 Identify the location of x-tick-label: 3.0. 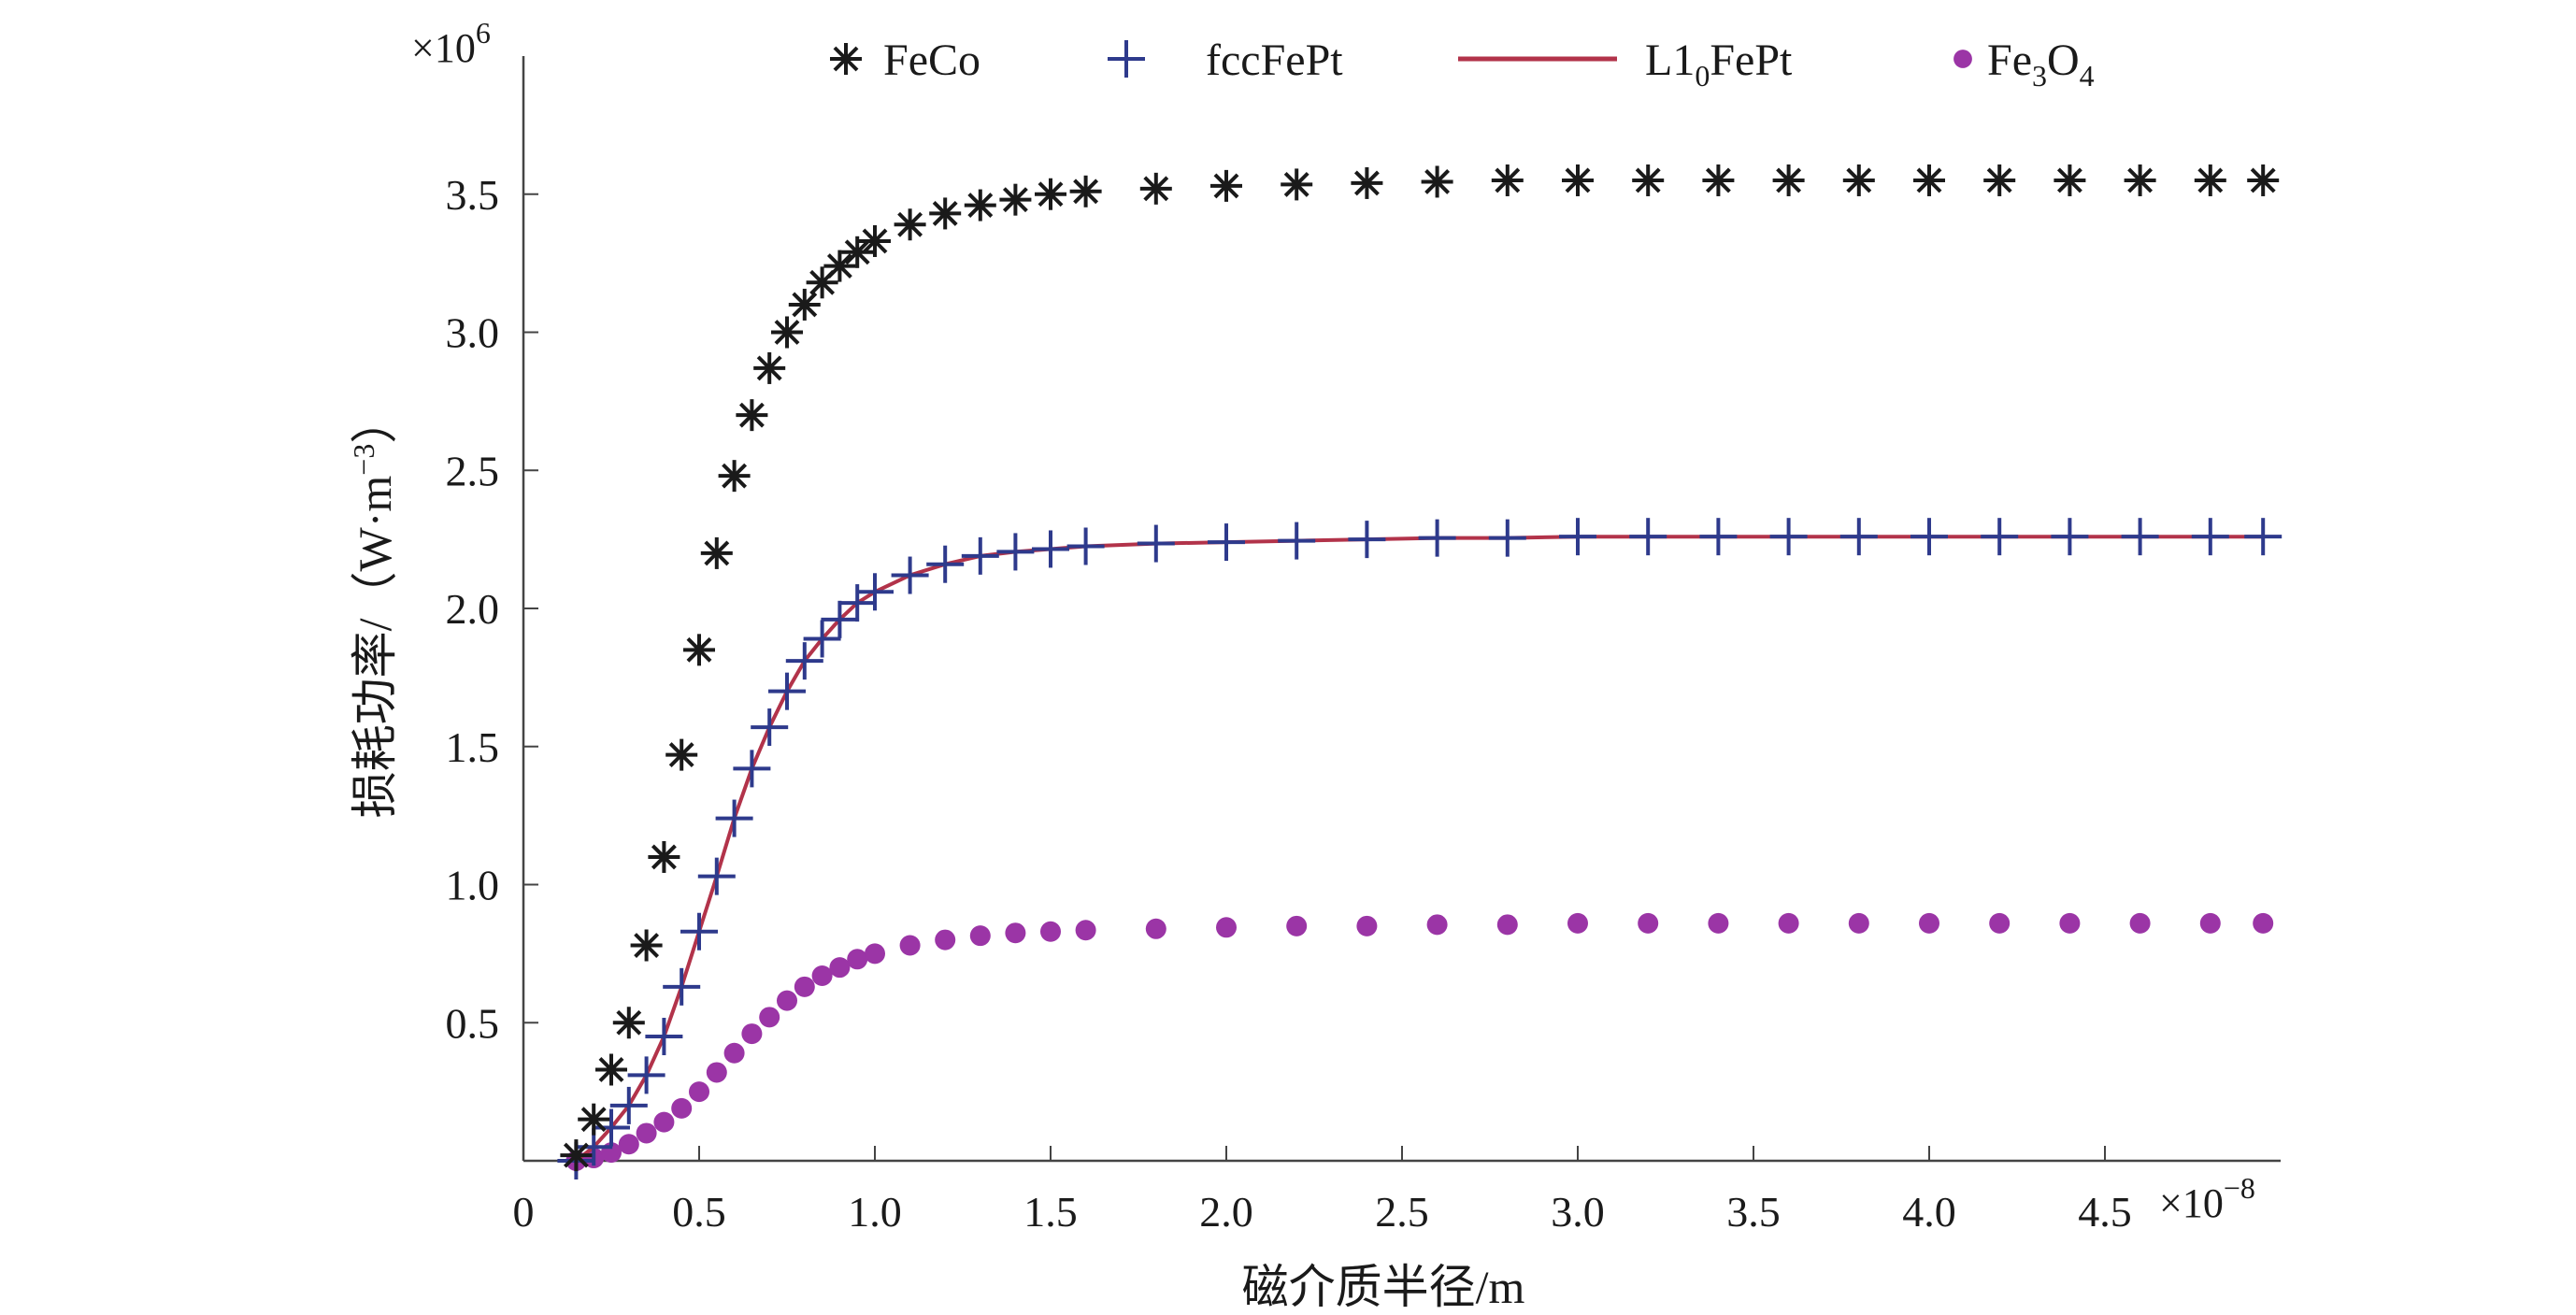
(1578, 1212).